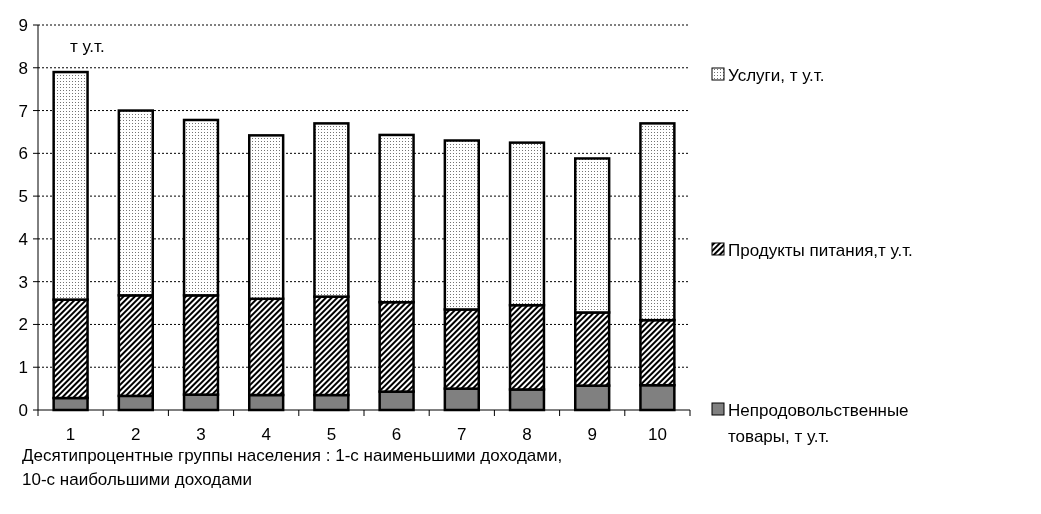  I want to click on y-tick-label: 3, so click(23, 282).